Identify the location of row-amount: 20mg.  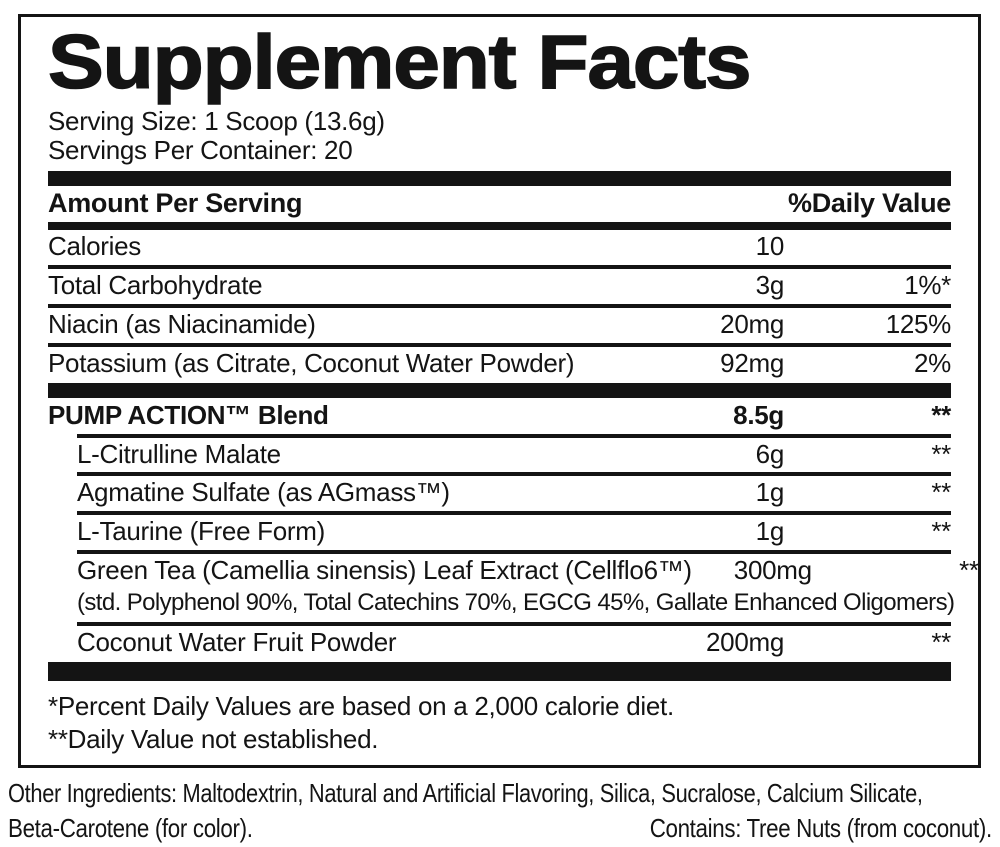
(752, 323).